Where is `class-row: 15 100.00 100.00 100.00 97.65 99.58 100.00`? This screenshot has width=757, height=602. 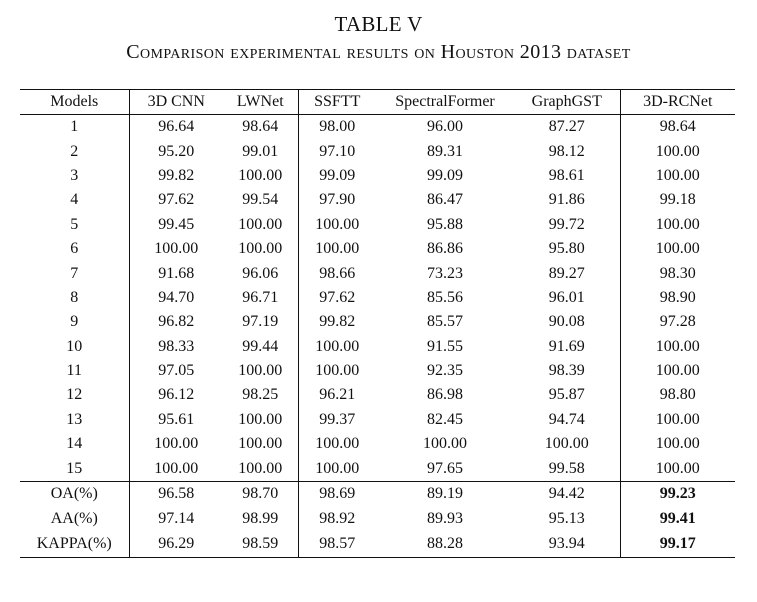
class-row: 15 100.00 100.00 100.00 97.65 99.58 100.00 is located at coordinates (377, 469).